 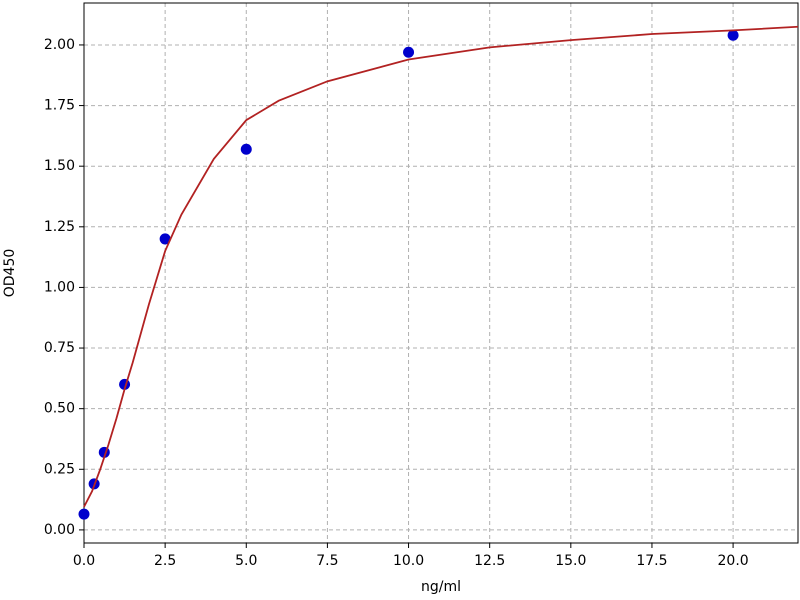 What do you see at coordinates (59, 530) in the screenshot?
I see `y-tick-label: 0.00` at bounding box center [59, 530].